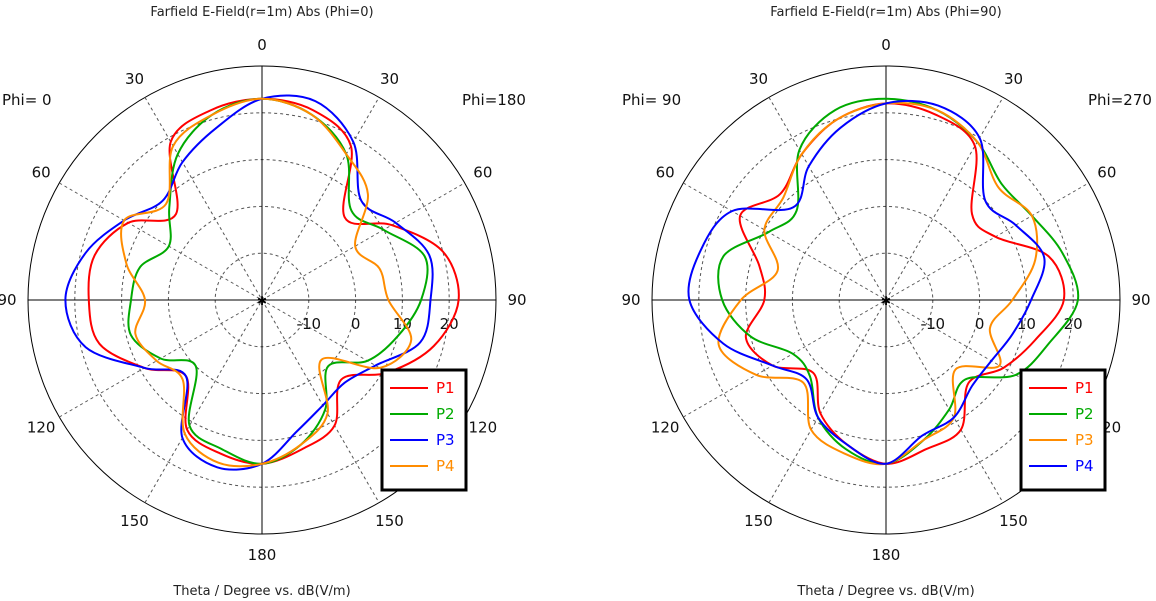 Image resolution: width=1156 pixels, height=601 pixels. What do you see at coordinates (1120, 100) in the screenshot?
I see `phi-right-label: Phi=270` at bounding box center [1120, 100].